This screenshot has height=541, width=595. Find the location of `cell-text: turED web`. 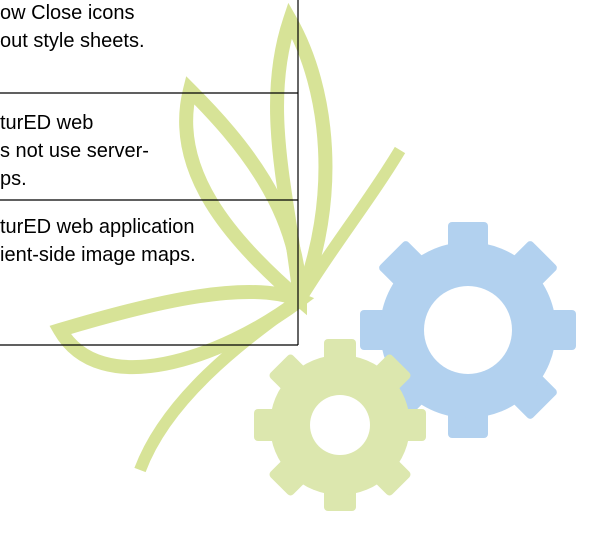

cell-text: turED web is located at coordinates (46, 123).